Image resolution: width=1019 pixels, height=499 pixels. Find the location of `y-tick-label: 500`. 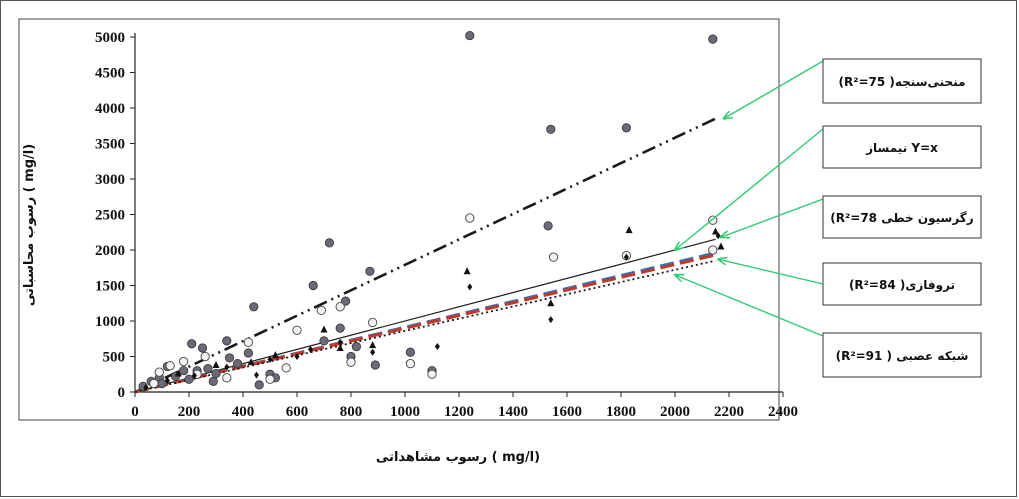

y-tick-label: 500 is located at coordinates (114, 358).